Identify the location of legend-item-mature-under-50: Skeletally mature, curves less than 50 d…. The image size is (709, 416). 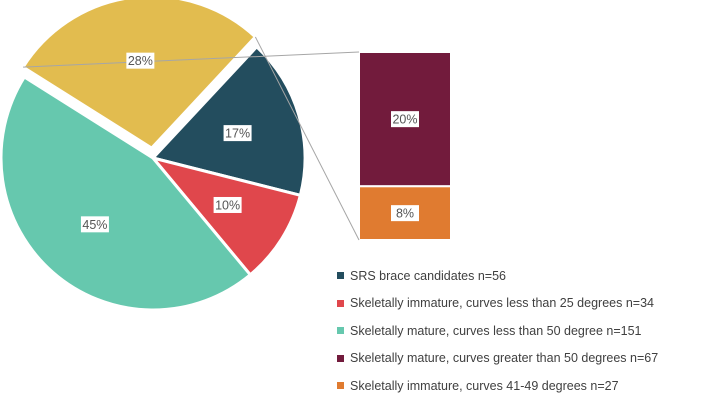
(522, 331).